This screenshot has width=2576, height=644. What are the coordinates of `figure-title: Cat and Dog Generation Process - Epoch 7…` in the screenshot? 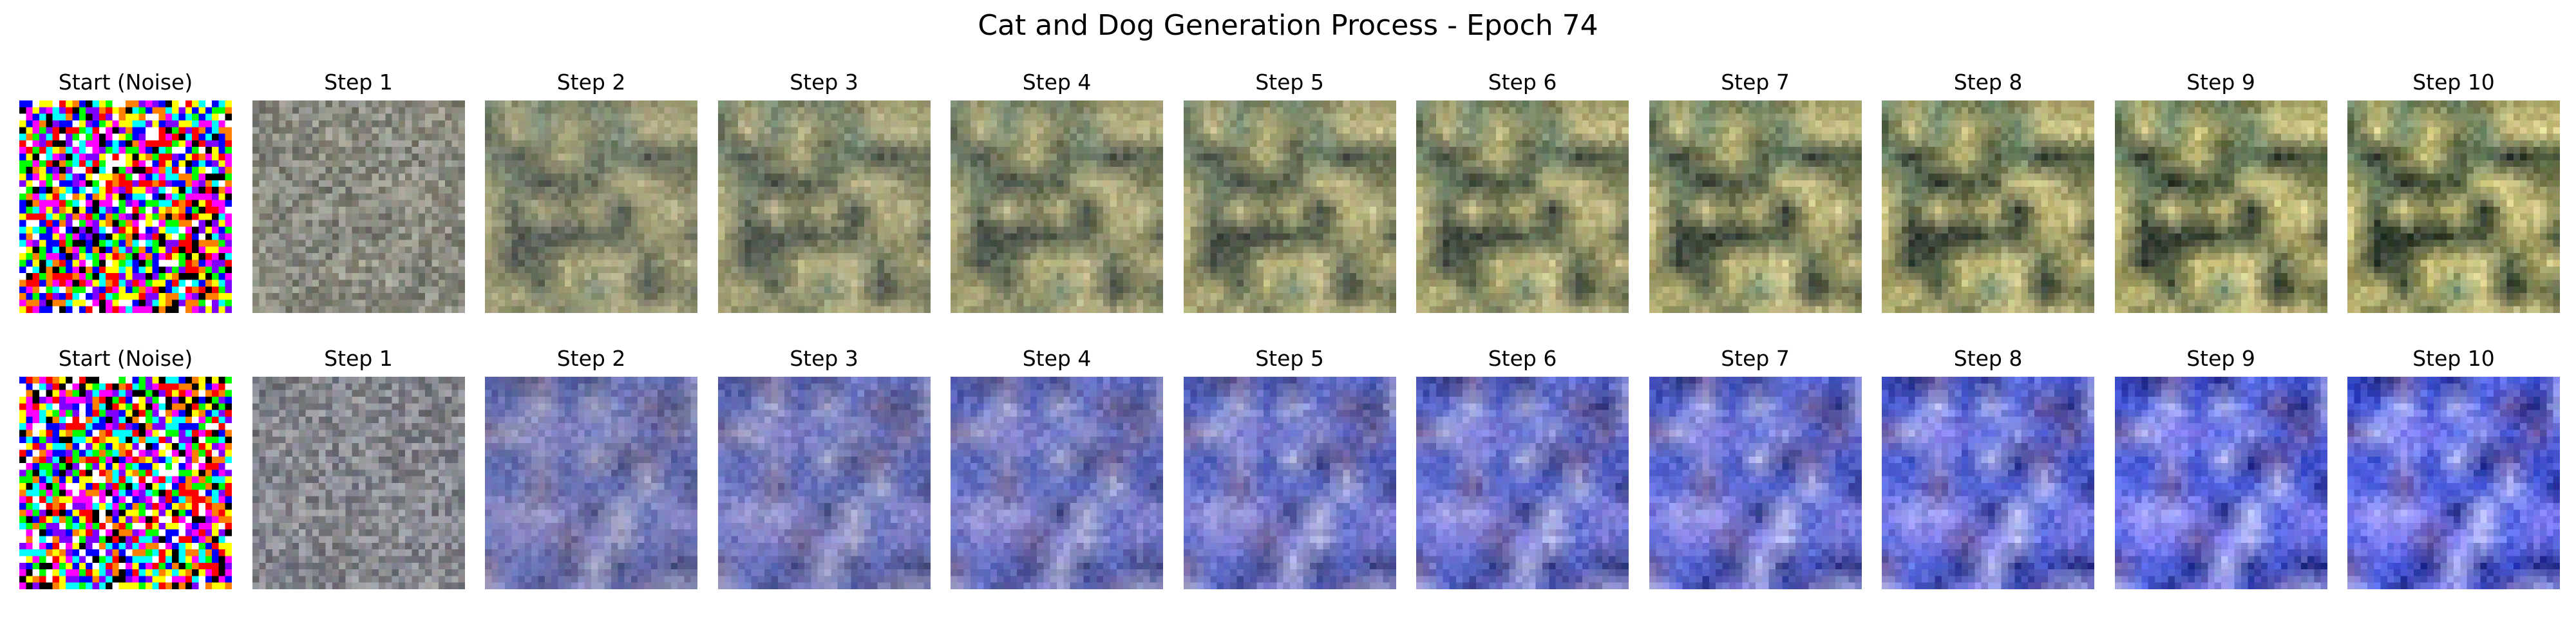 It's located at (1288, 26).